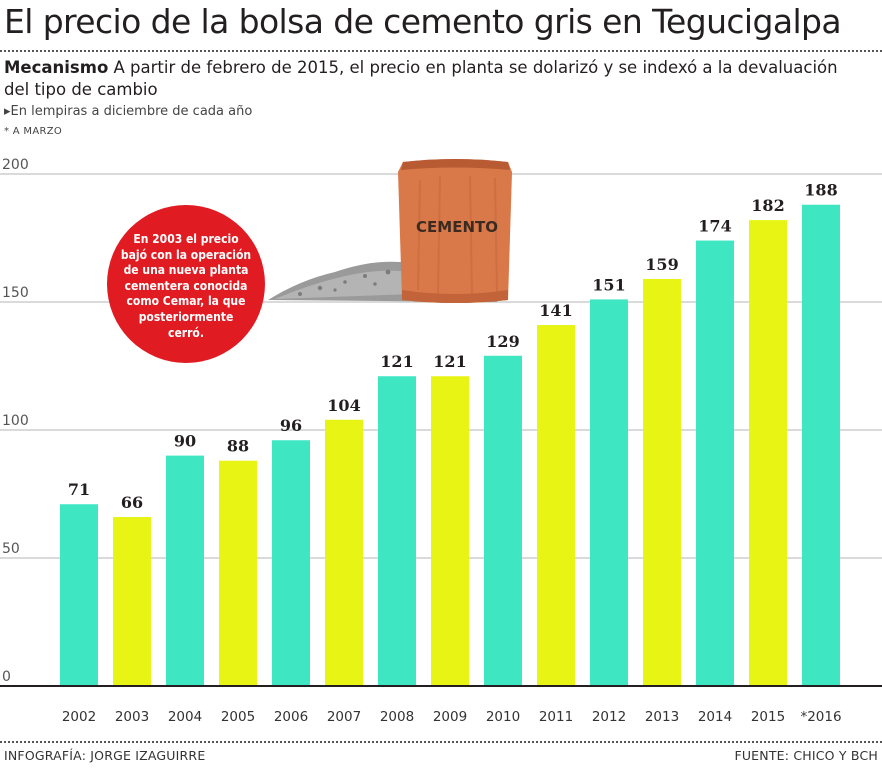 This screenshot has height=768, width=882. Describe the element at coordinates (608, 284) in the screenshot. I see `bar-value-label: 151` at that location.